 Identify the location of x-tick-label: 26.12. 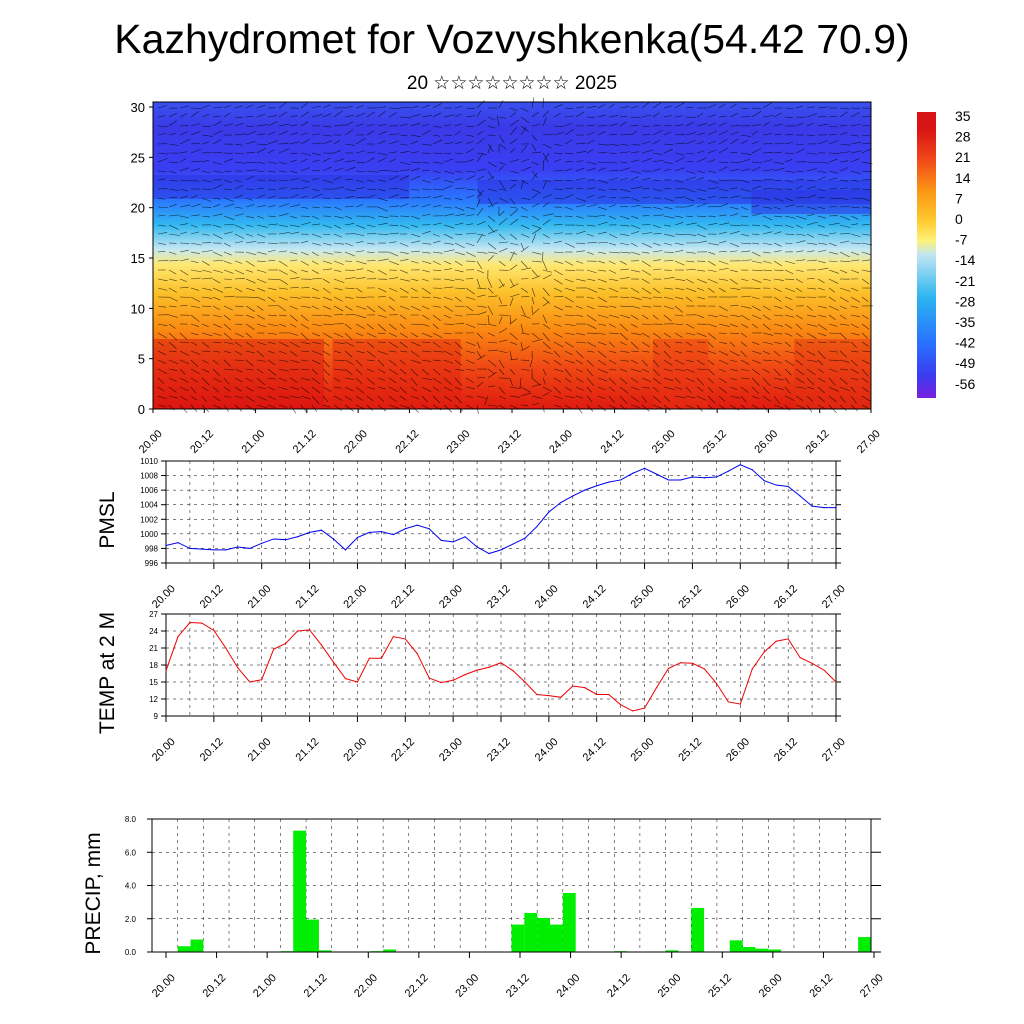
(821, 986).